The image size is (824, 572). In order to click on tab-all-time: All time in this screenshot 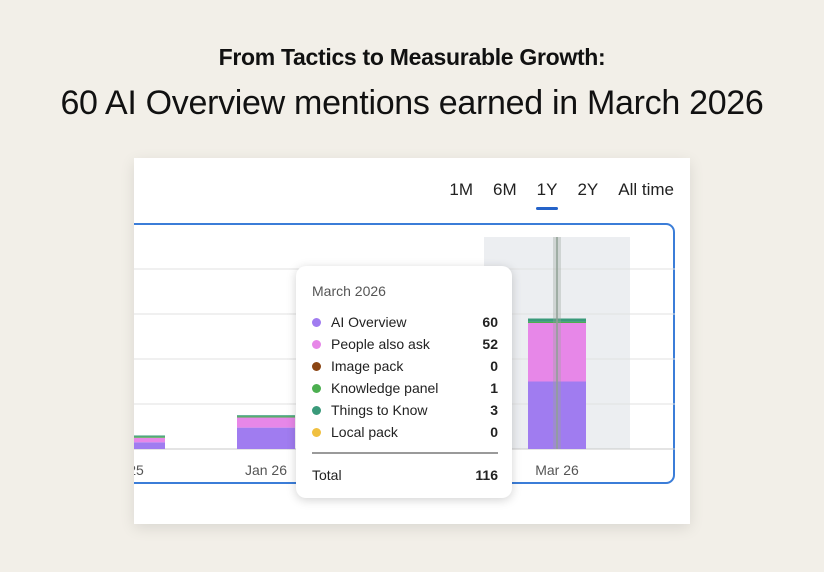, I will do `click(646, 189)`.